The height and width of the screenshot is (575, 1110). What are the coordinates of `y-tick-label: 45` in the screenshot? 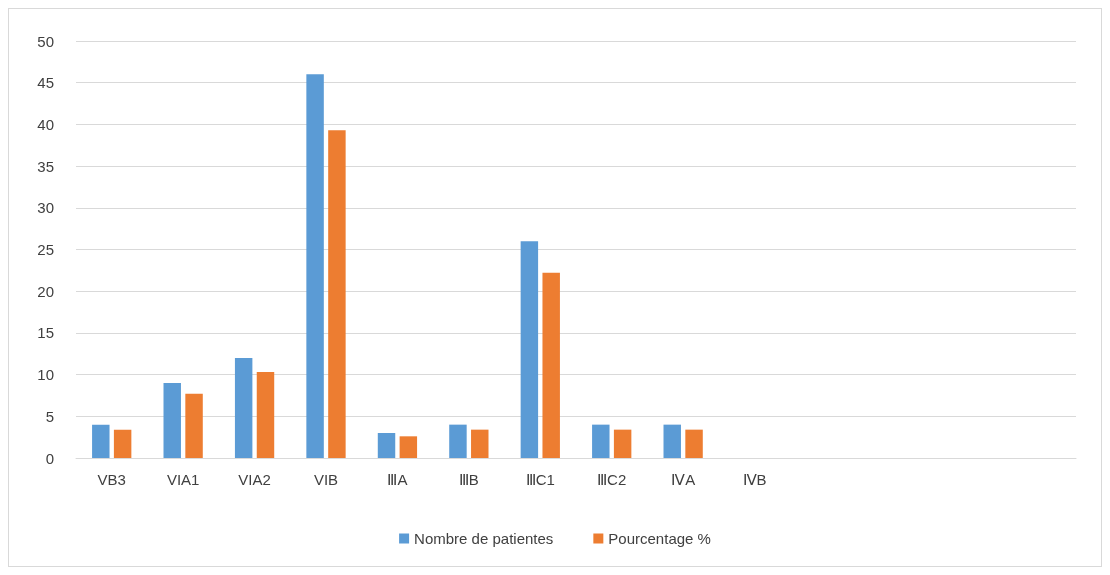 It's located at (45, 83).